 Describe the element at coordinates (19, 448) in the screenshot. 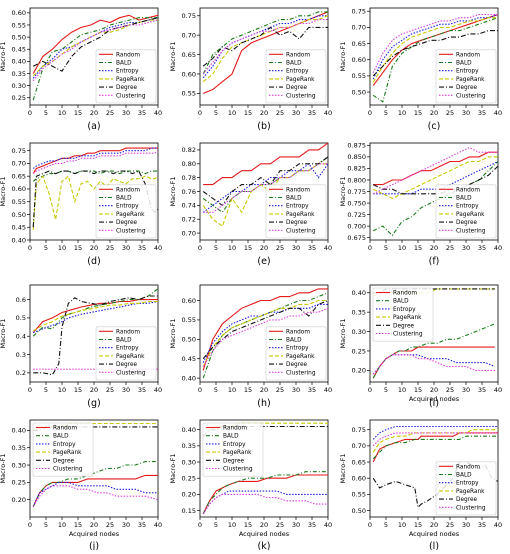

I see `y-tick-label: 0.35` at that location.